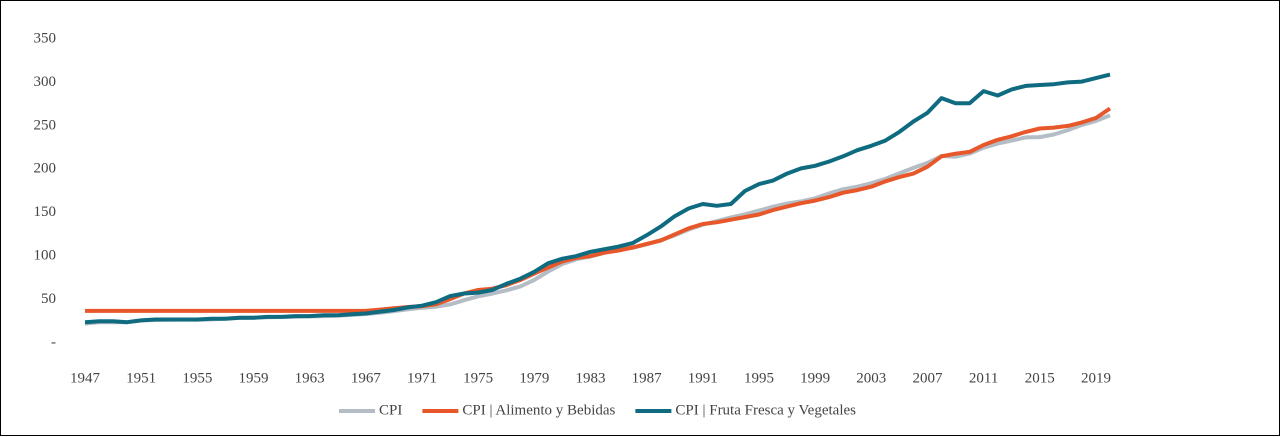 This screenshot has height=437, width=1281. Describe the element at coordinates (45, 169) in the screenshot. I see `y-tick-label: 200` at that location.